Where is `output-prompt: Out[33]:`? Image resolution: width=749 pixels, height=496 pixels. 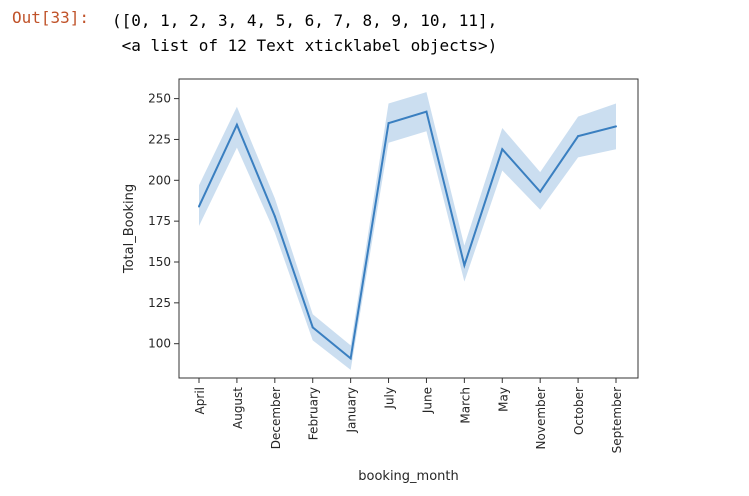 output-prompt: Out[33]: is located at coordinates (51, 17).